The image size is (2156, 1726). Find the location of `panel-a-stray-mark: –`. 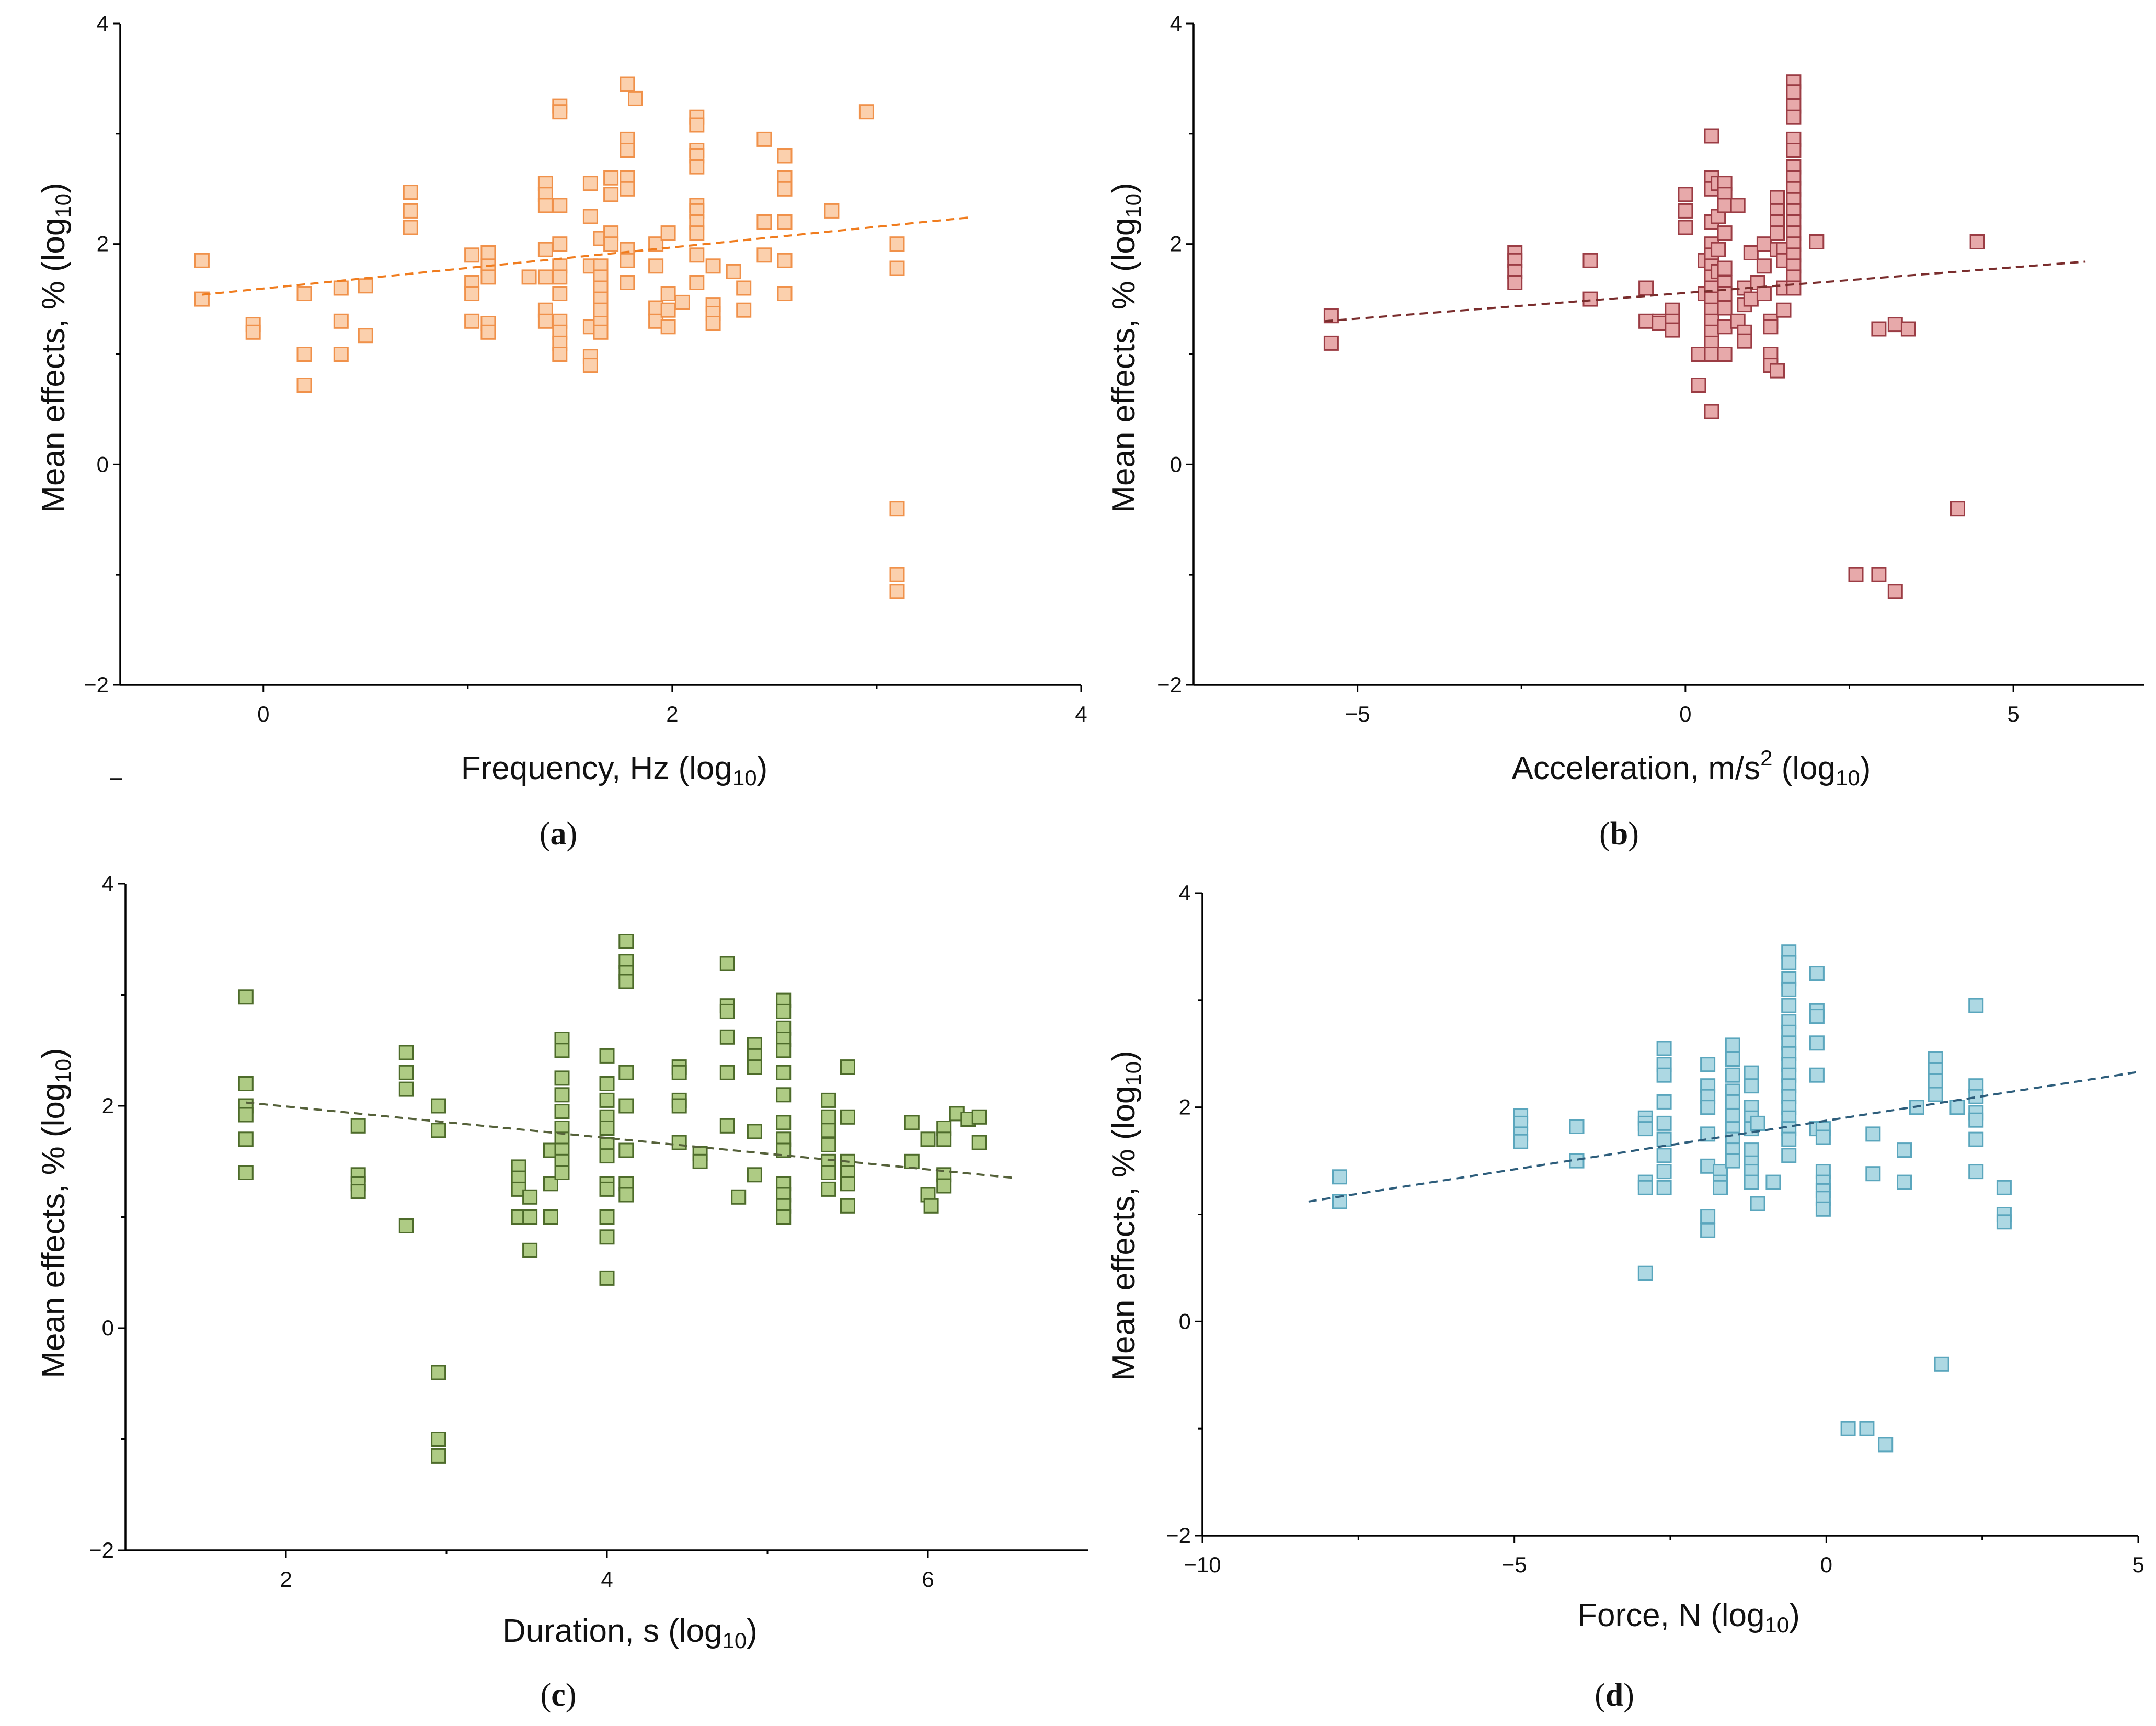

panel-a-stray-mark: – is located at coordinates (116, 777).